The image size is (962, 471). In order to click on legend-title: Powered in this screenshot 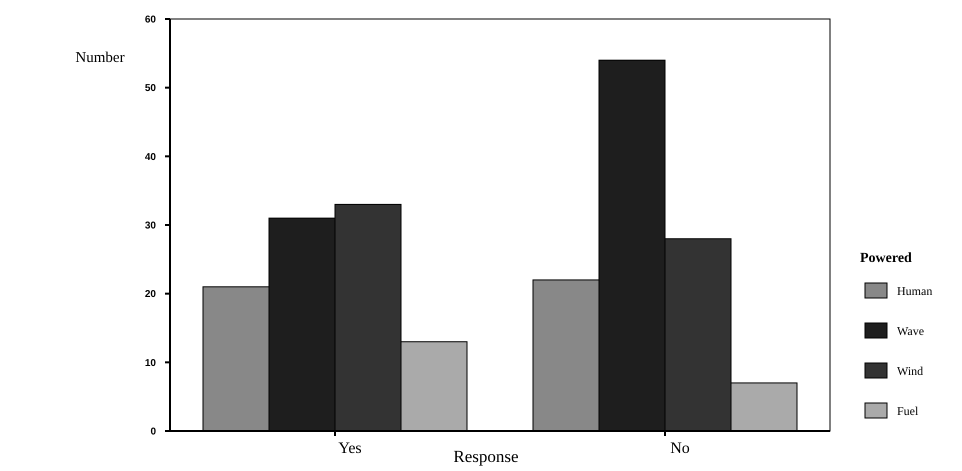, I will do `click(886, 258)`.